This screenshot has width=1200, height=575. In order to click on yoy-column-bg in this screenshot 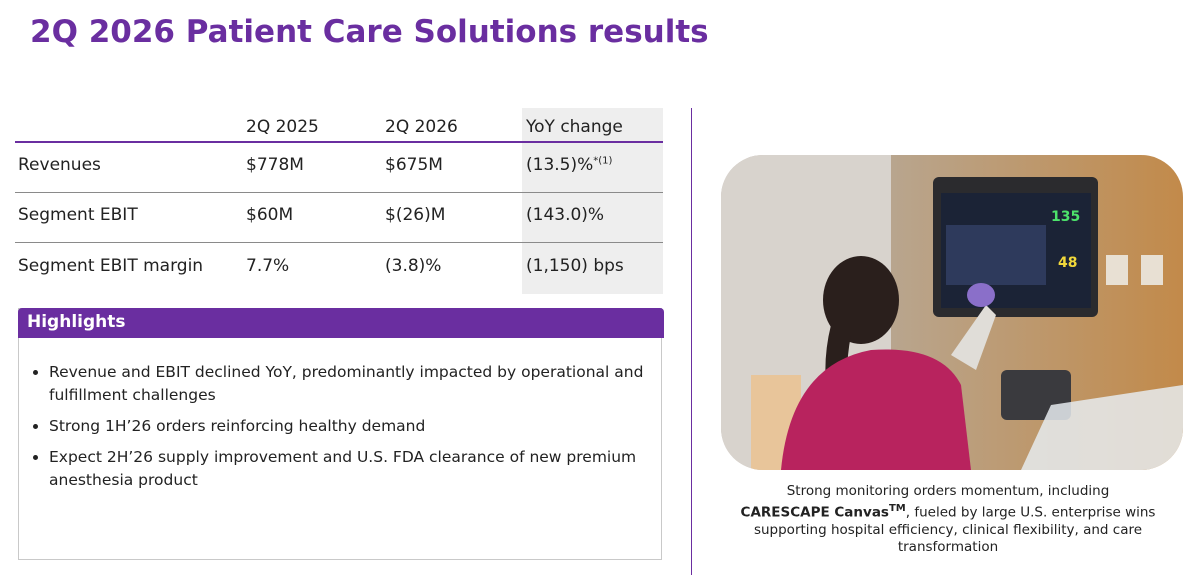, I will do `click(592, 201)`.